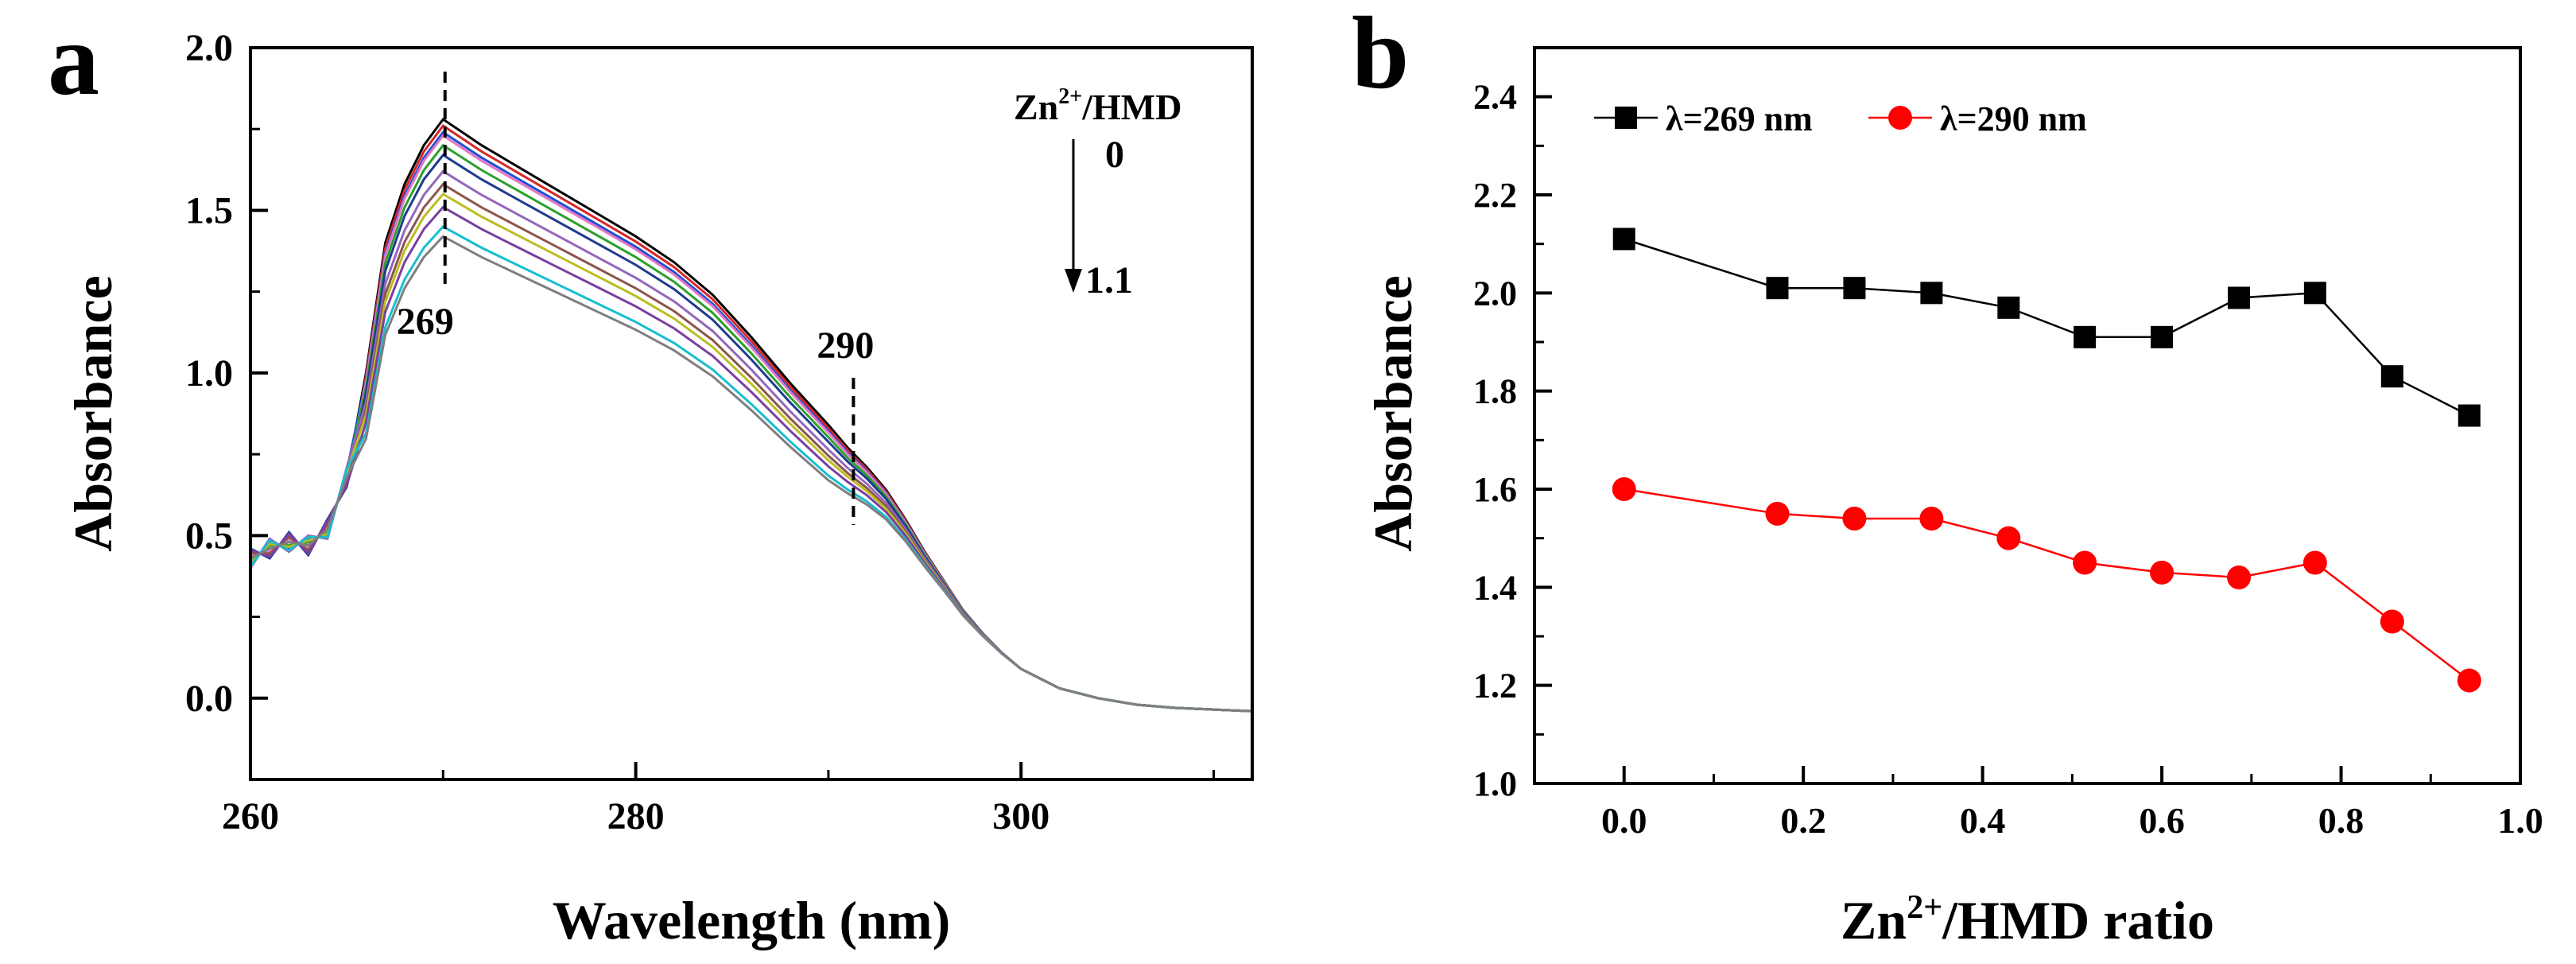  What do you see at coordinates (1874, 920) in the screenshot?
I see `x-label-base: Zn` at bounding box center [1874, 920].